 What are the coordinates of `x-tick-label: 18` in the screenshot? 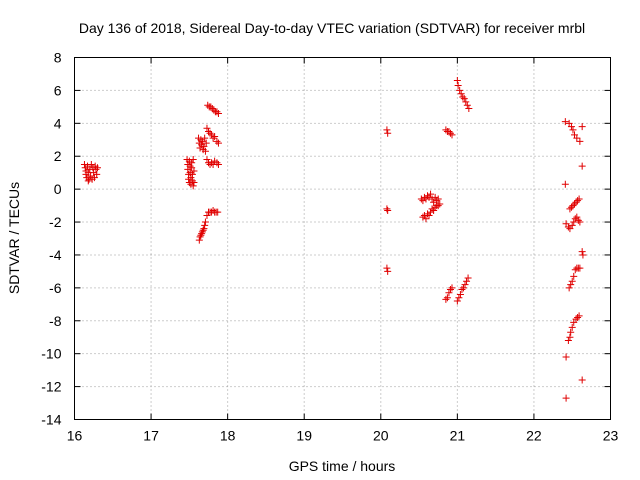 It's located at (228, 436).